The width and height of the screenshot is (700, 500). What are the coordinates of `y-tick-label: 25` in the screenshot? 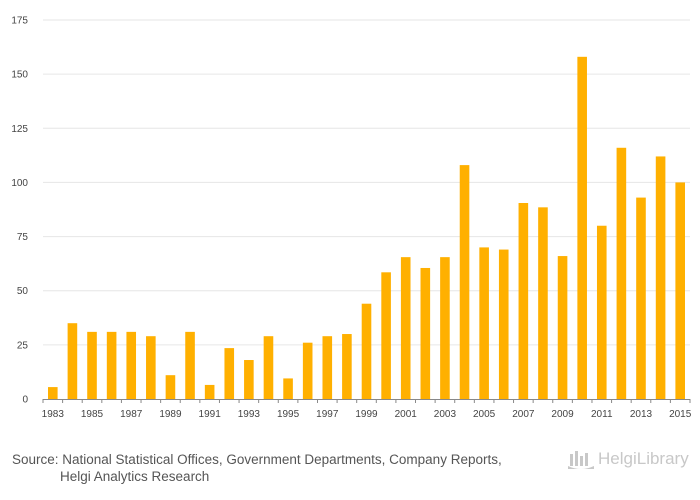 It's located at (23, 345).